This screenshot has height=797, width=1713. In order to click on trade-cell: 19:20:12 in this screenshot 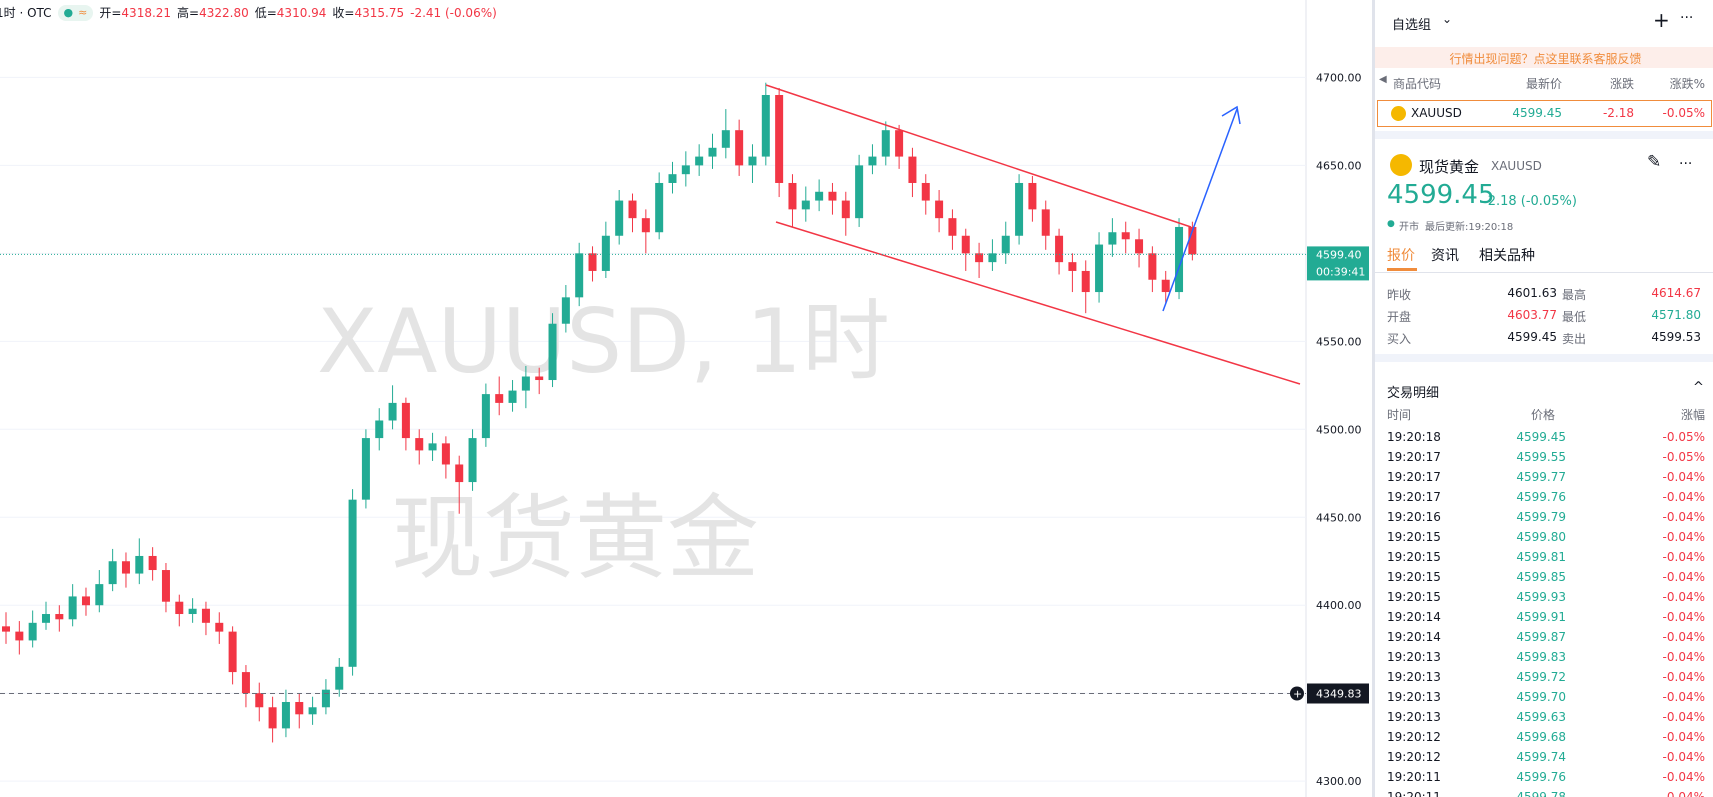, I will do `click(1414, 737)`.